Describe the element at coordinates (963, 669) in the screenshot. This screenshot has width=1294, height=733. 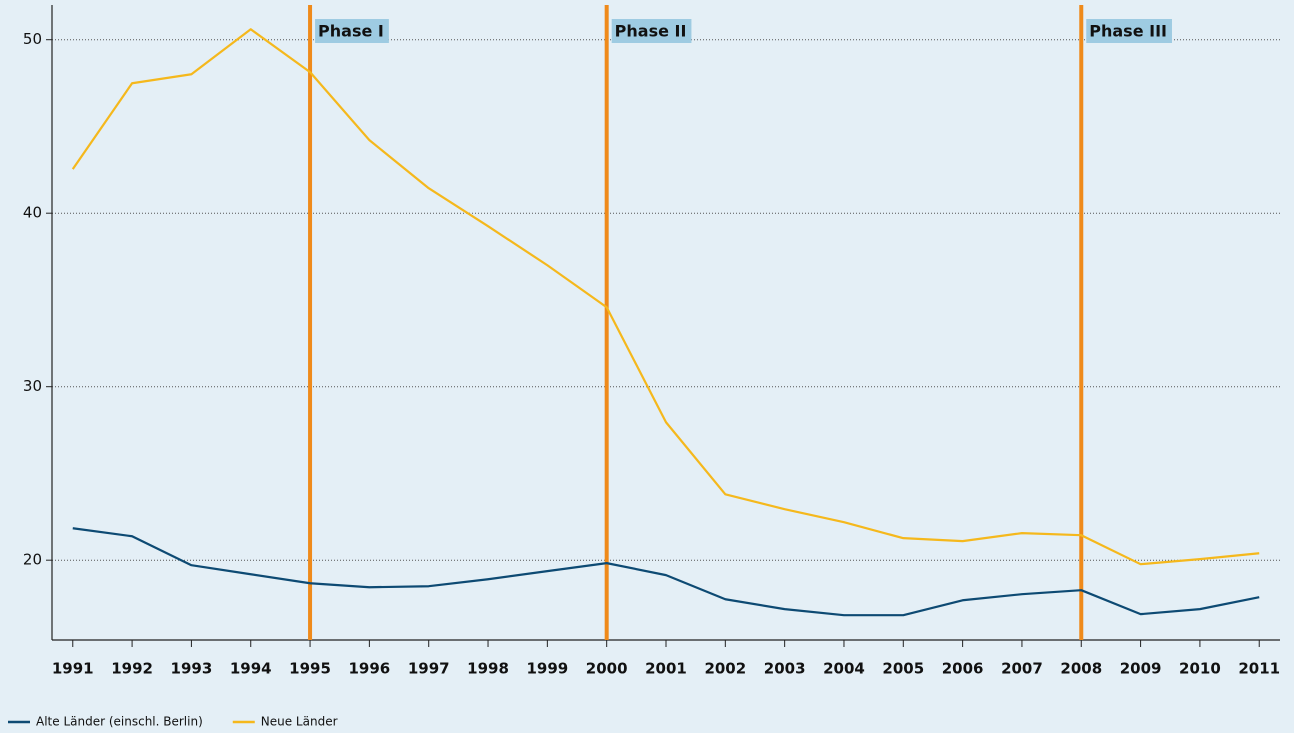
I see `x-tick-label: 2006` at that location.